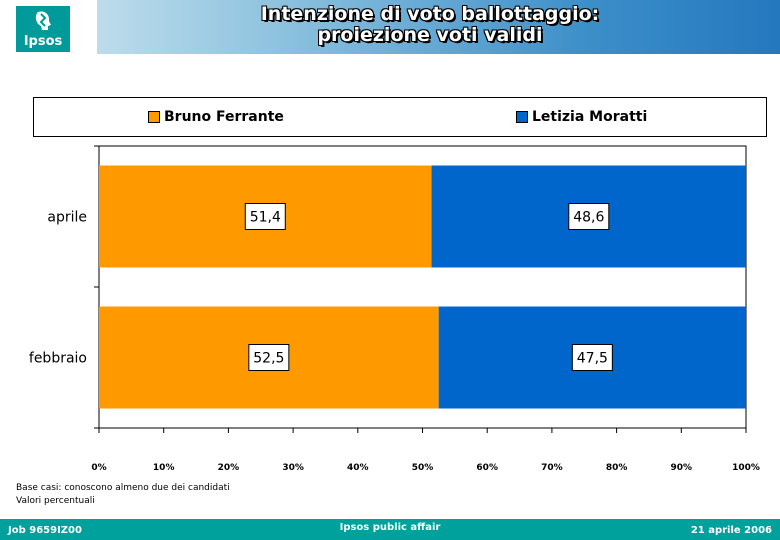 Image resolution: width=780 pixels, height=540 pixels. What do you see at coordinates (55, 501) in the screenshot?
I see `note-values: Valori percentuali` at bounding box center [55, 501].